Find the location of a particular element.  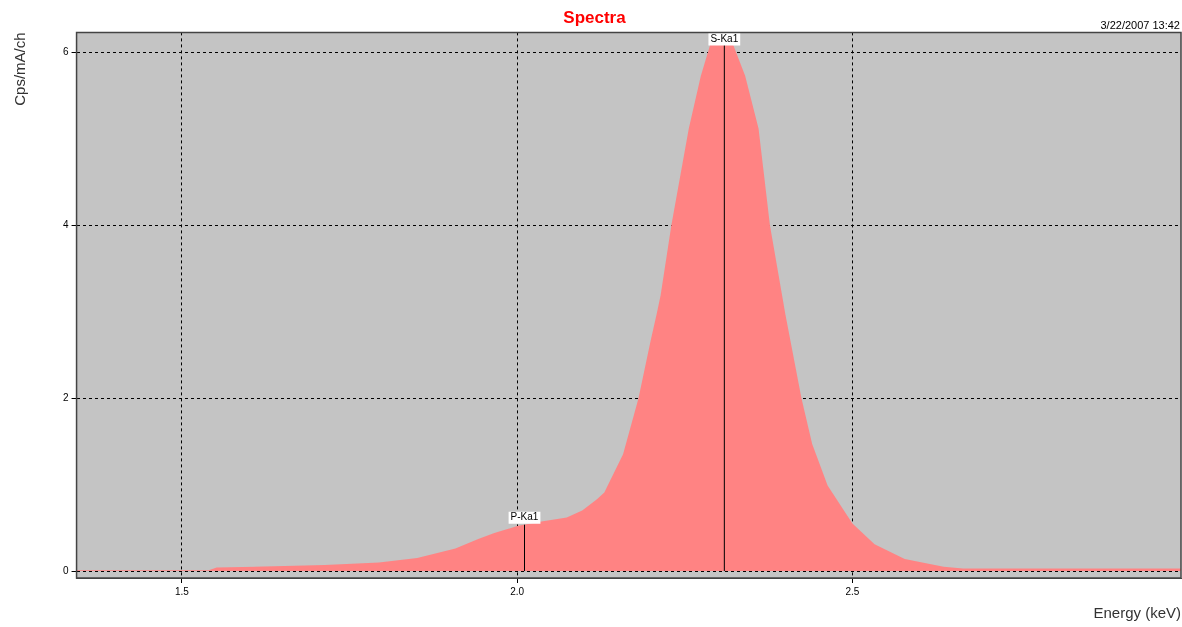

y-tick-label: 0 is located at coordinates (66, 570).